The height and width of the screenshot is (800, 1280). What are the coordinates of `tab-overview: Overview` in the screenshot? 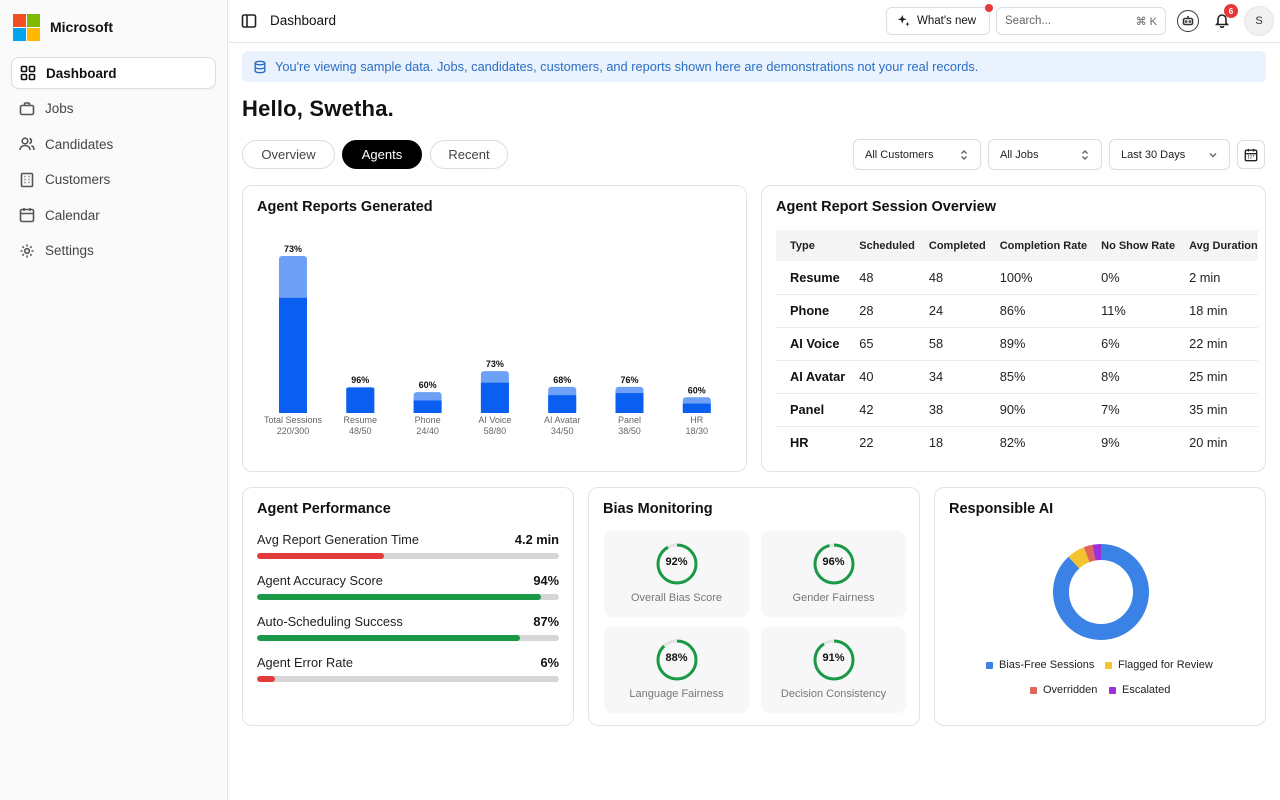 It's located at (288, 154).